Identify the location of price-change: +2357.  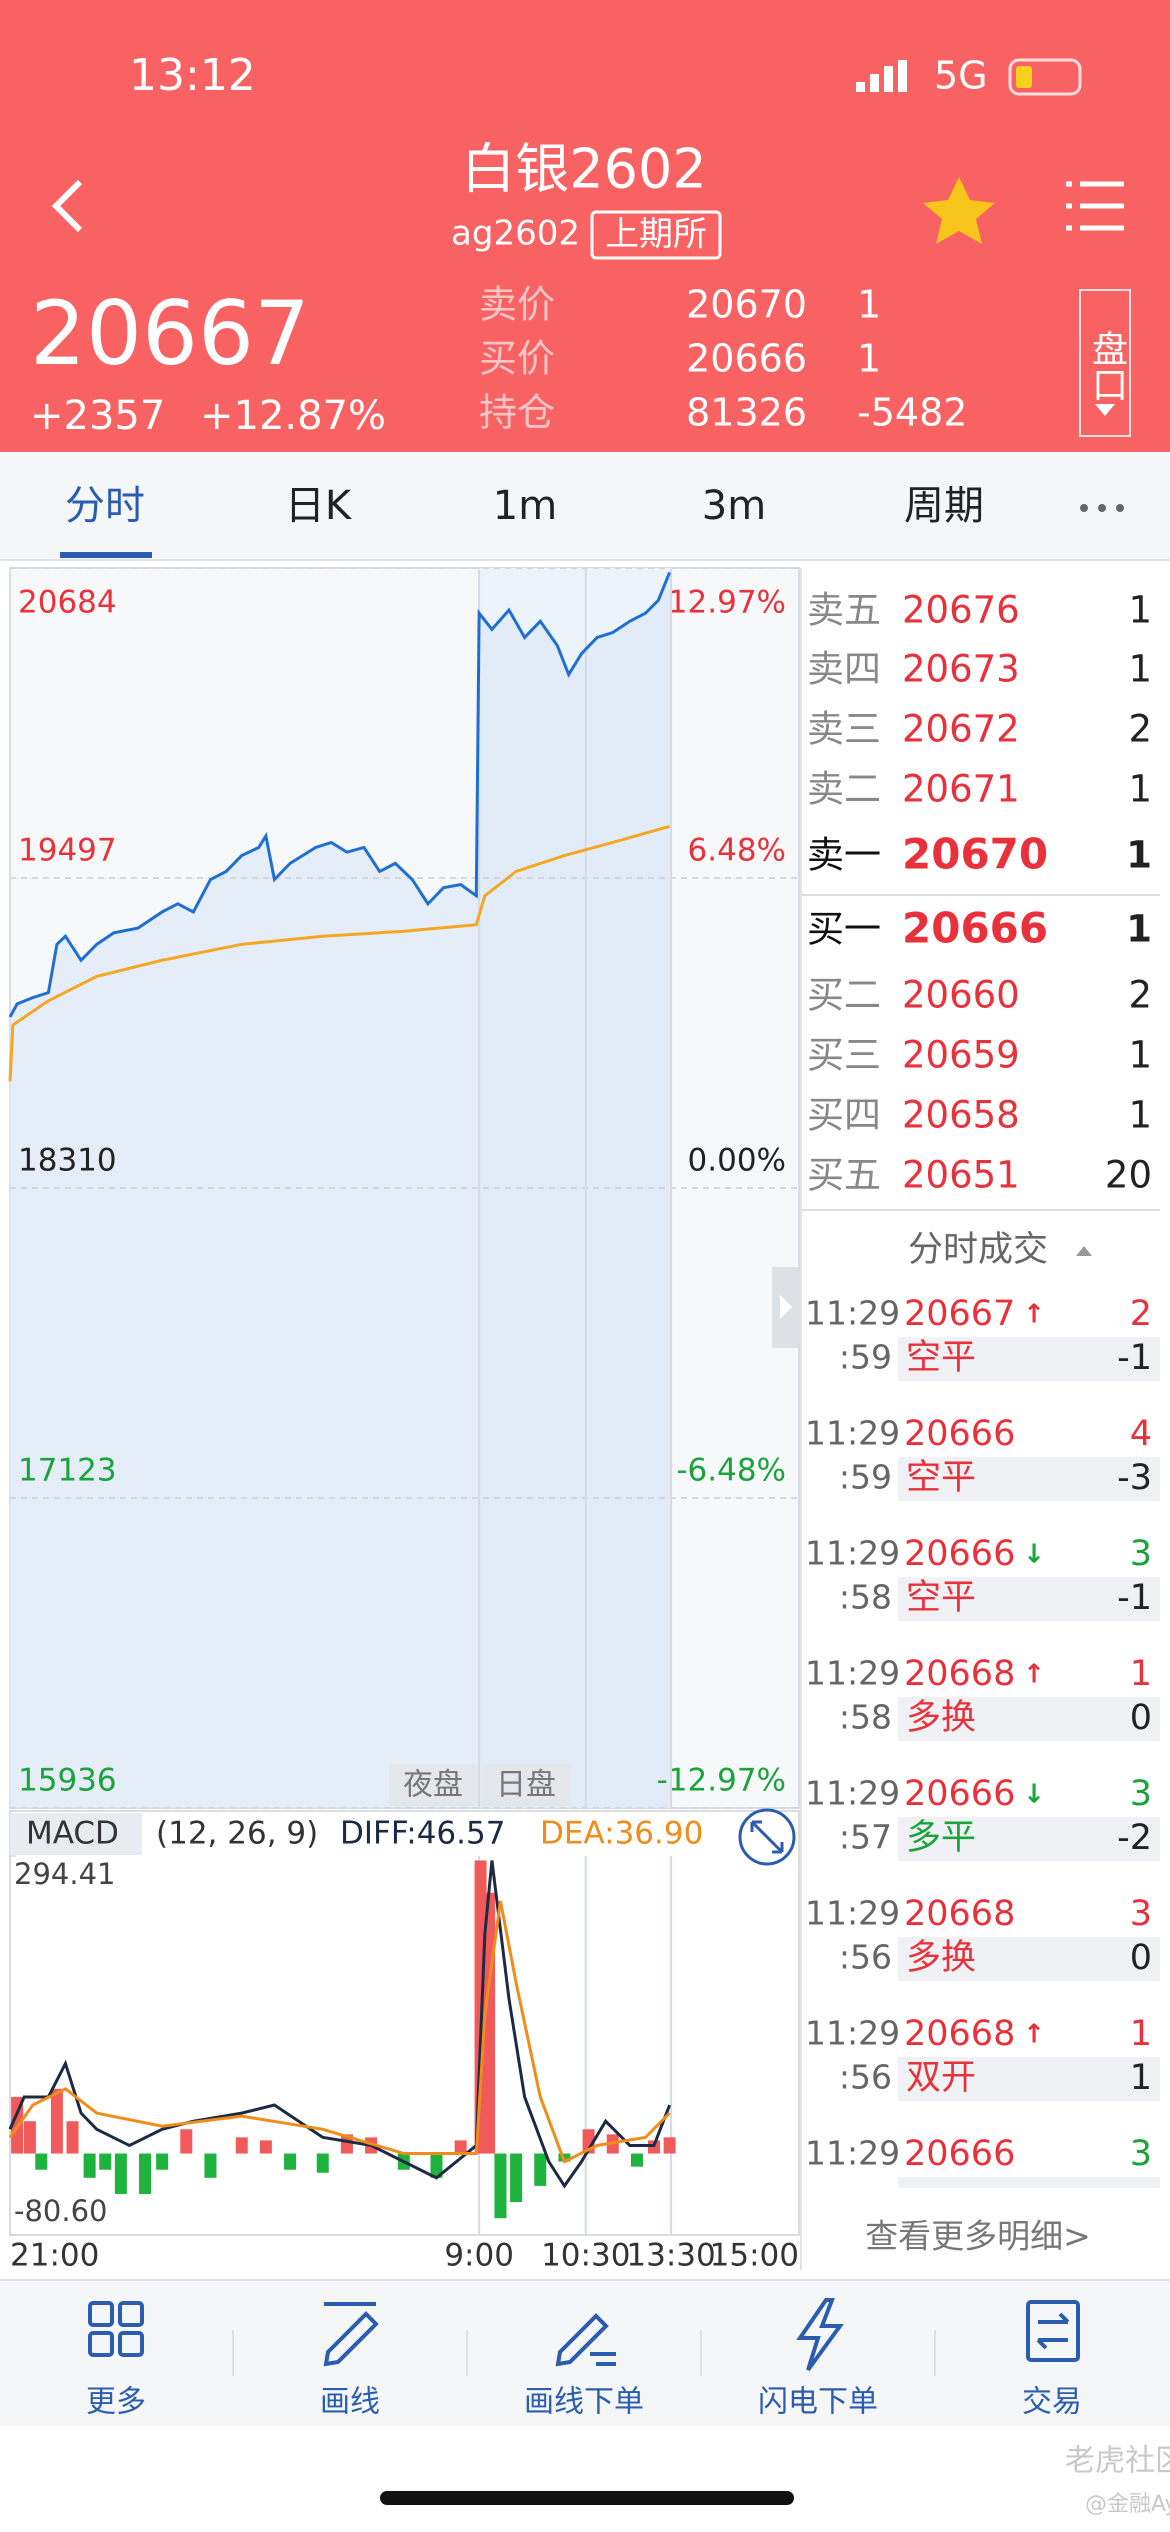
(97, 416).